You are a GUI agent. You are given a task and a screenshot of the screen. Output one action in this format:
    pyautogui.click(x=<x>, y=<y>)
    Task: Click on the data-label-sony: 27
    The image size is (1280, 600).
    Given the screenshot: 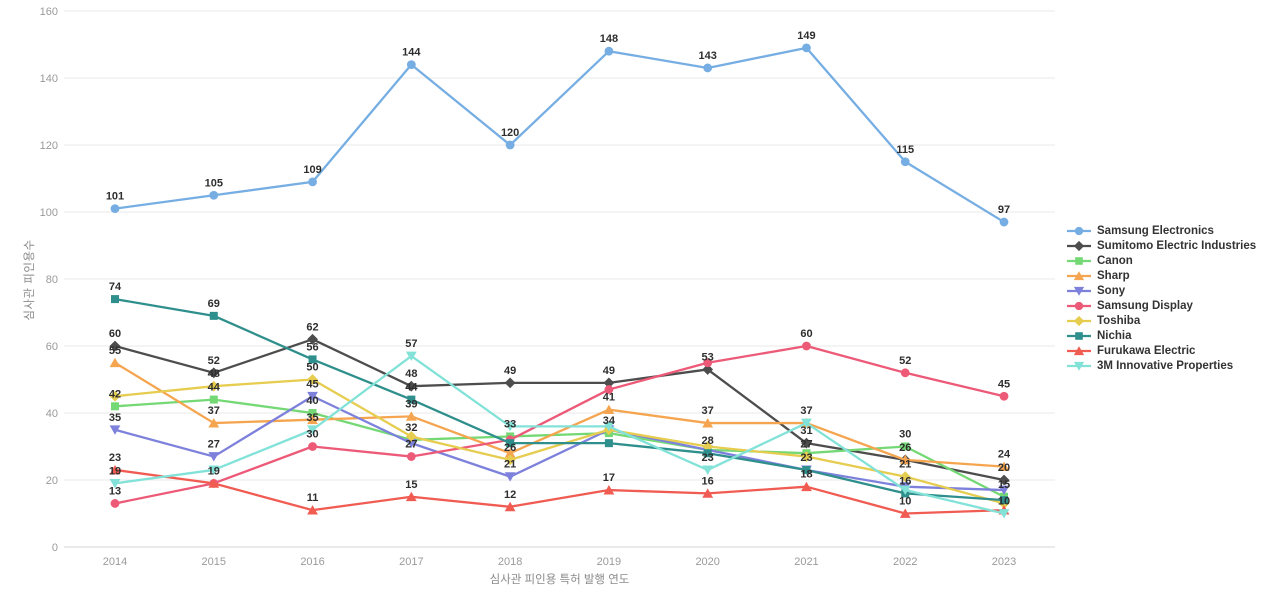 What is the action you would take?
    pyautogui.click(x=214, y=445)
    